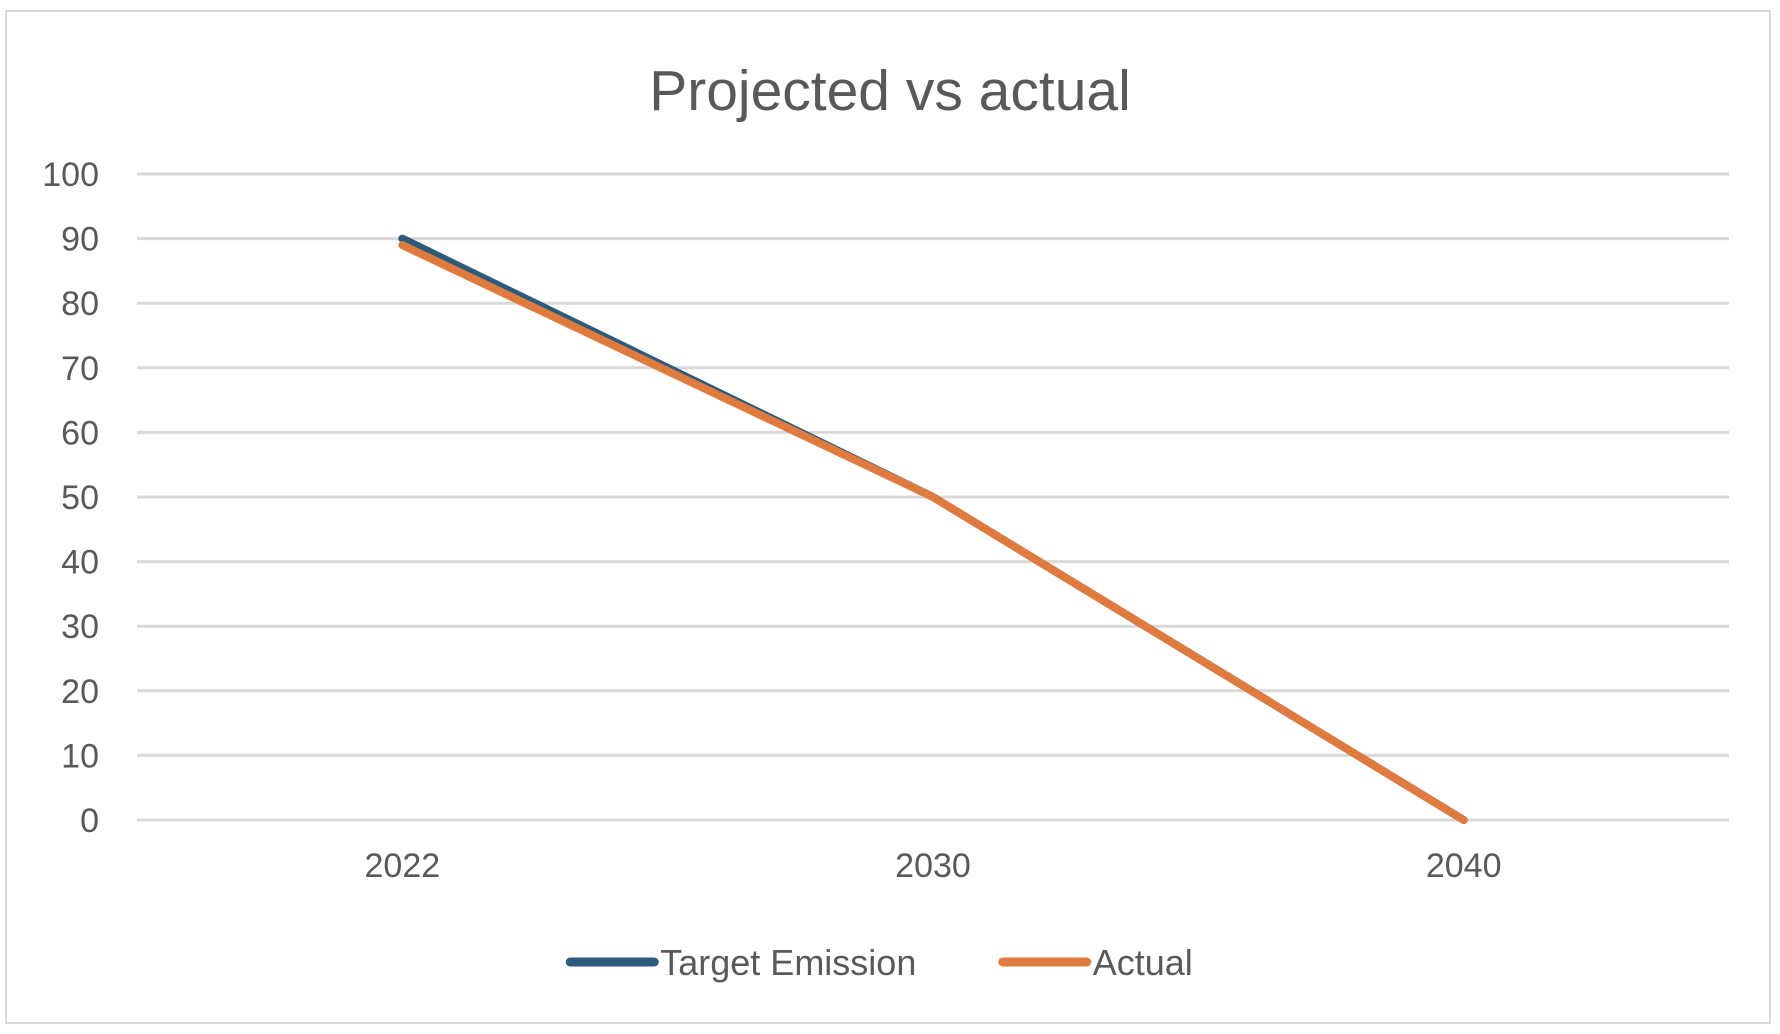 This screenshot has width=1780, height=1034. I want to click on y-tick-label: 20, so click(80, 692).